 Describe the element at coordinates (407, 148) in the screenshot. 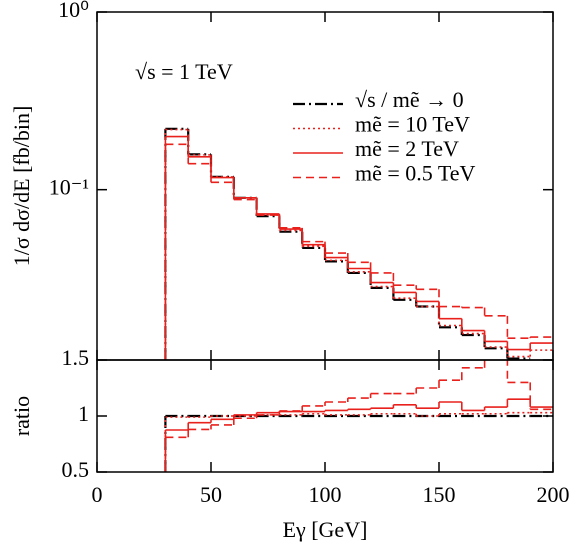

I see `legend-label: mẽ = 2 TeV` at that location.